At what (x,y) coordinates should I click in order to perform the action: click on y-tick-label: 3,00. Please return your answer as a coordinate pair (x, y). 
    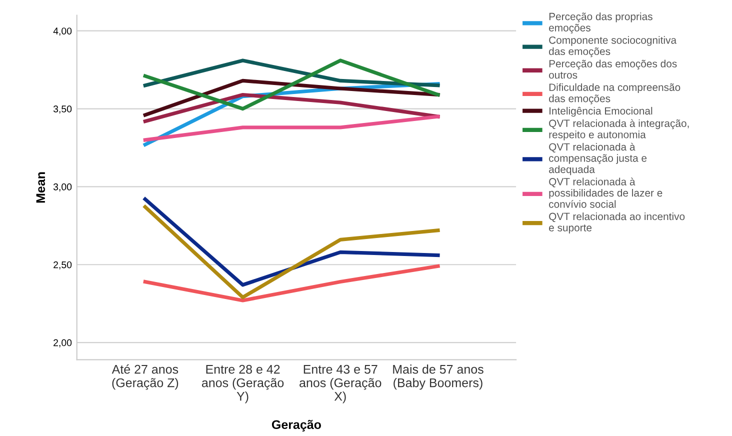
    Looking at the image, I should click on (62, 187).